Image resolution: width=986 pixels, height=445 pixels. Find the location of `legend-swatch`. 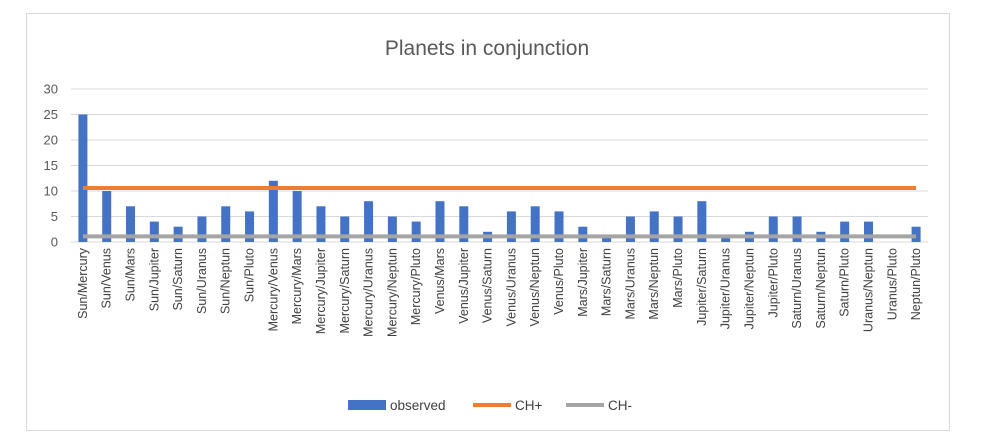

legend-swatch is located at coordinates (367, 405).